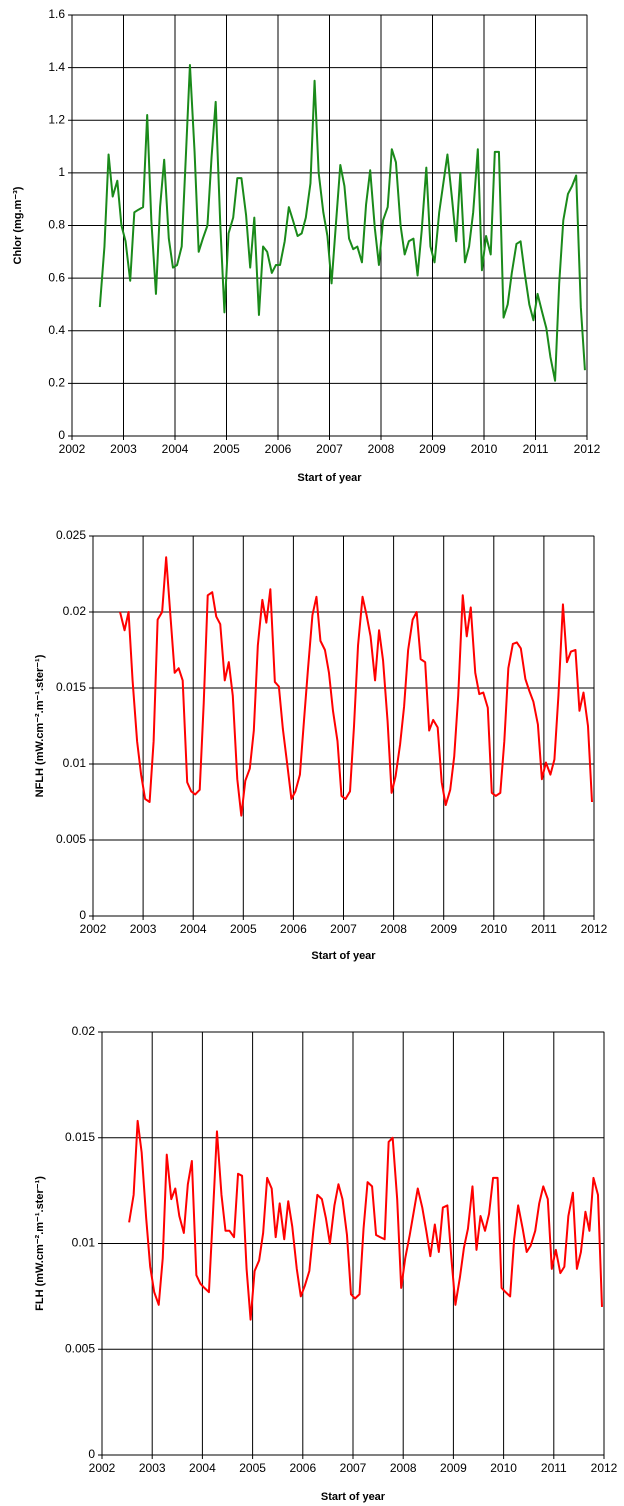 This screenshot has width=624, height=1506. What do you see at coordinates (71, 535) in the screenshot?
I see `y-tick-label: 0.025` at bounding box center [71, 535].